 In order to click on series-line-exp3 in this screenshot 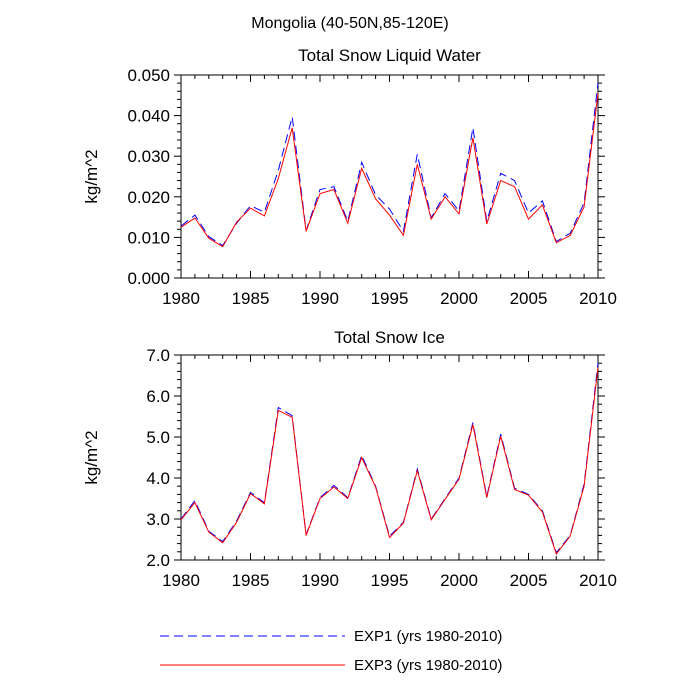, I will do `click(389, 170)`.